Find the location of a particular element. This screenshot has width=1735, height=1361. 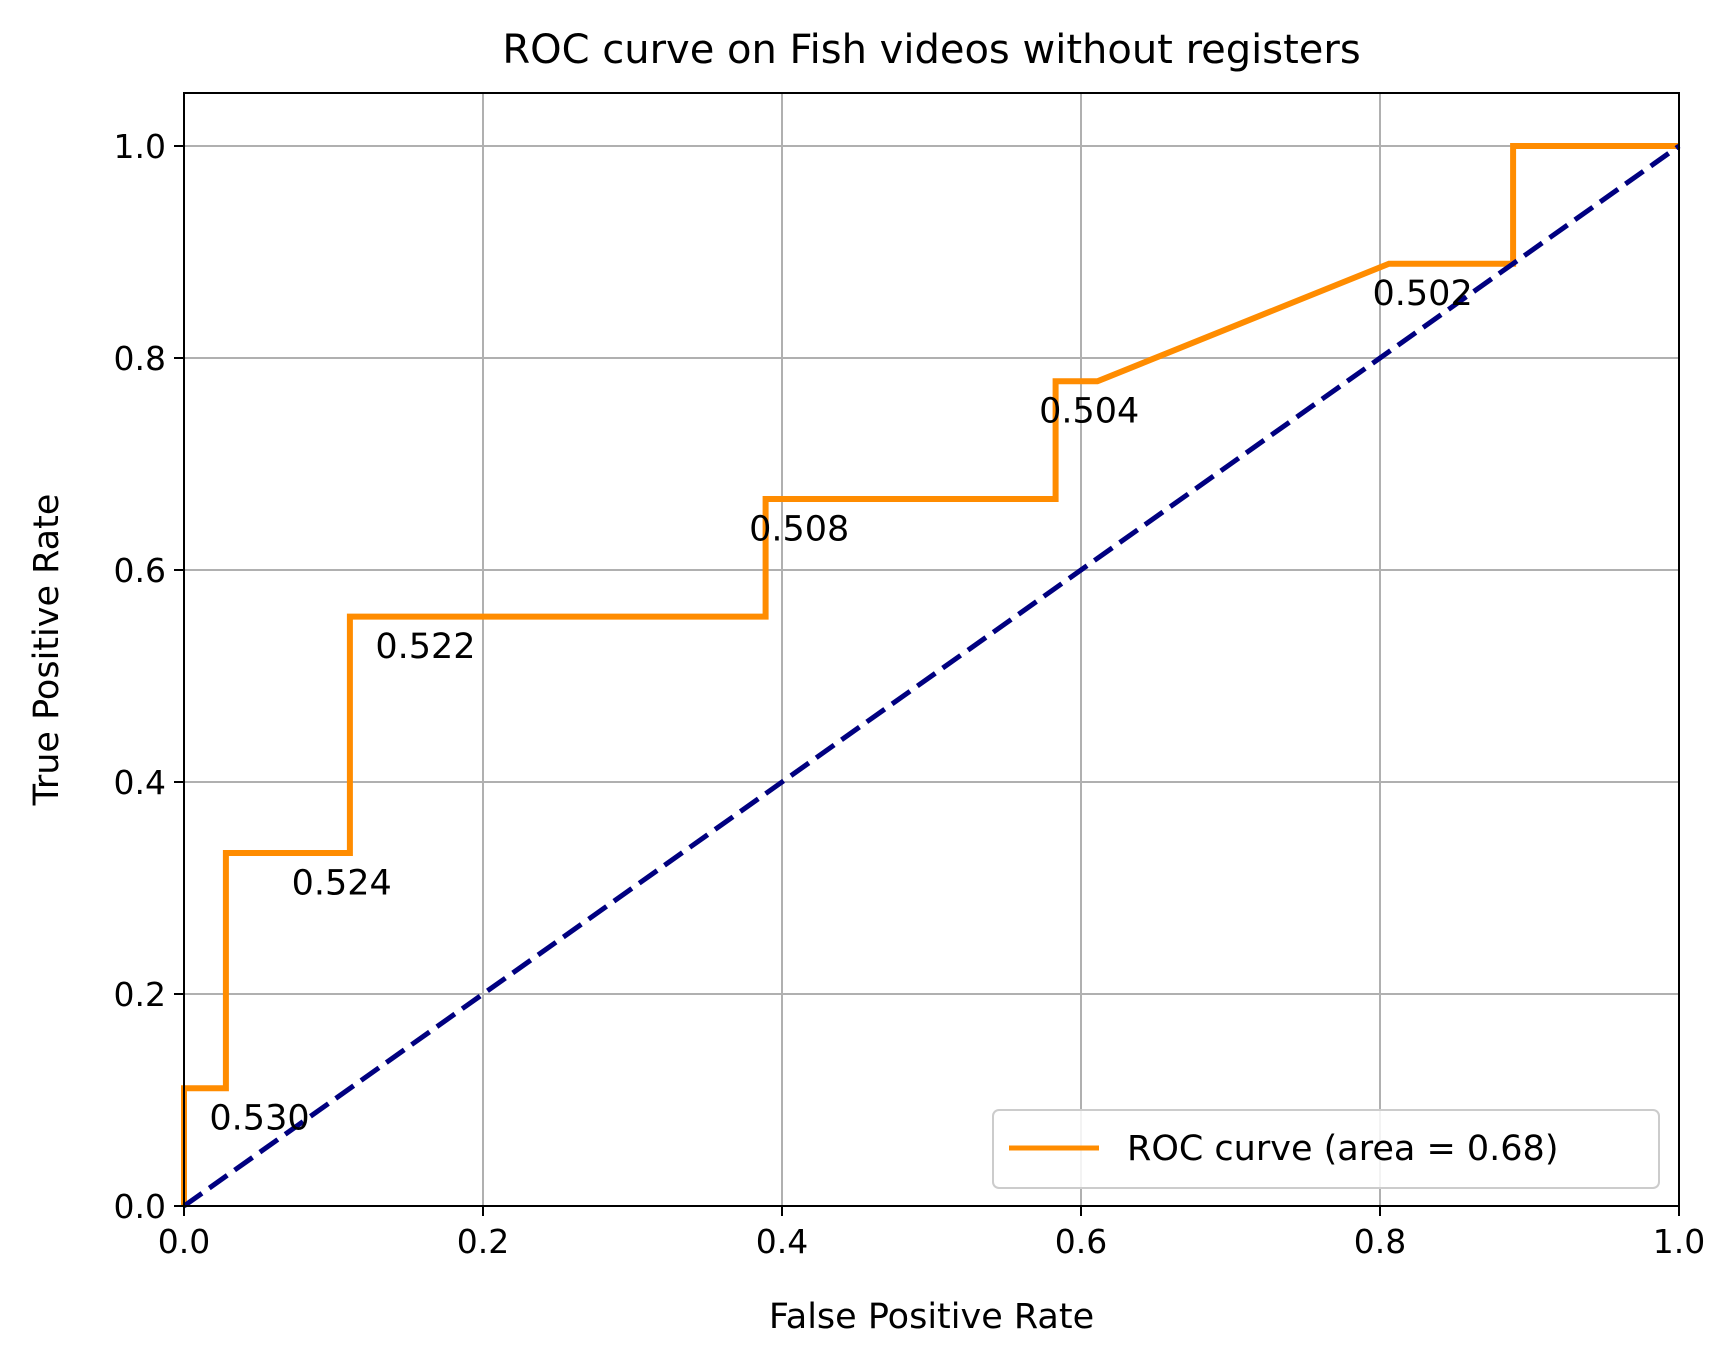

legend-label: ROC curve (area = 0.68) is located at coordinates (1342, 1149).